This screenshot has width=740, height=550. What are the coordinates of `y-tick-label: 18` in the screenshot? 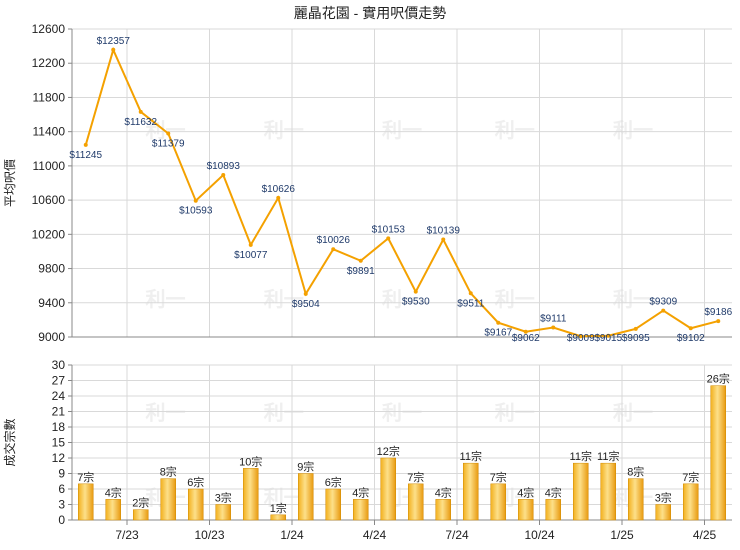 It's located at (59, 427).